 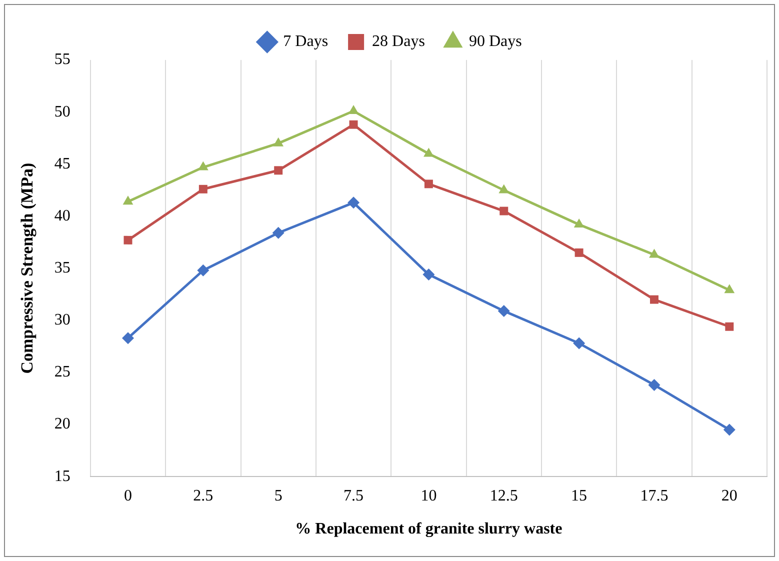 I want to click on x-tick-label: 7.5, so click(x=354, y=495).